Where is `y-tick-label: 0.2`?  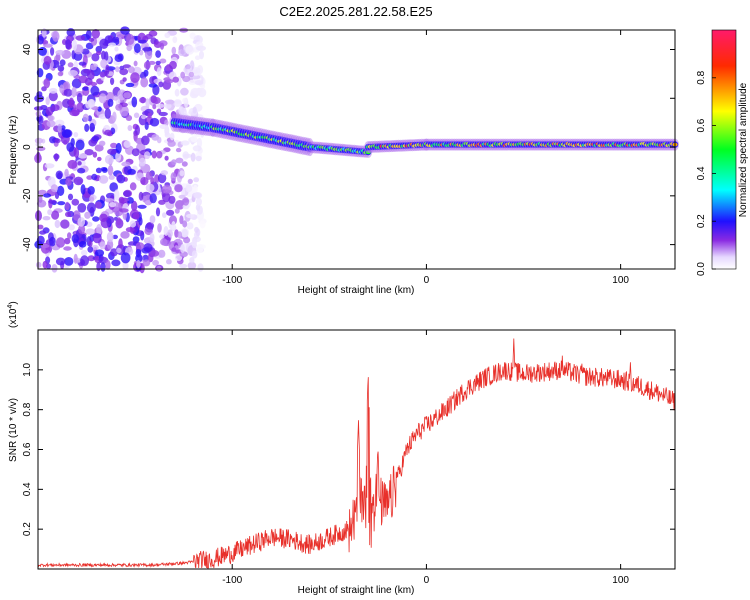 y-tick-label: 0.2 is located at coordinates (27, 529).